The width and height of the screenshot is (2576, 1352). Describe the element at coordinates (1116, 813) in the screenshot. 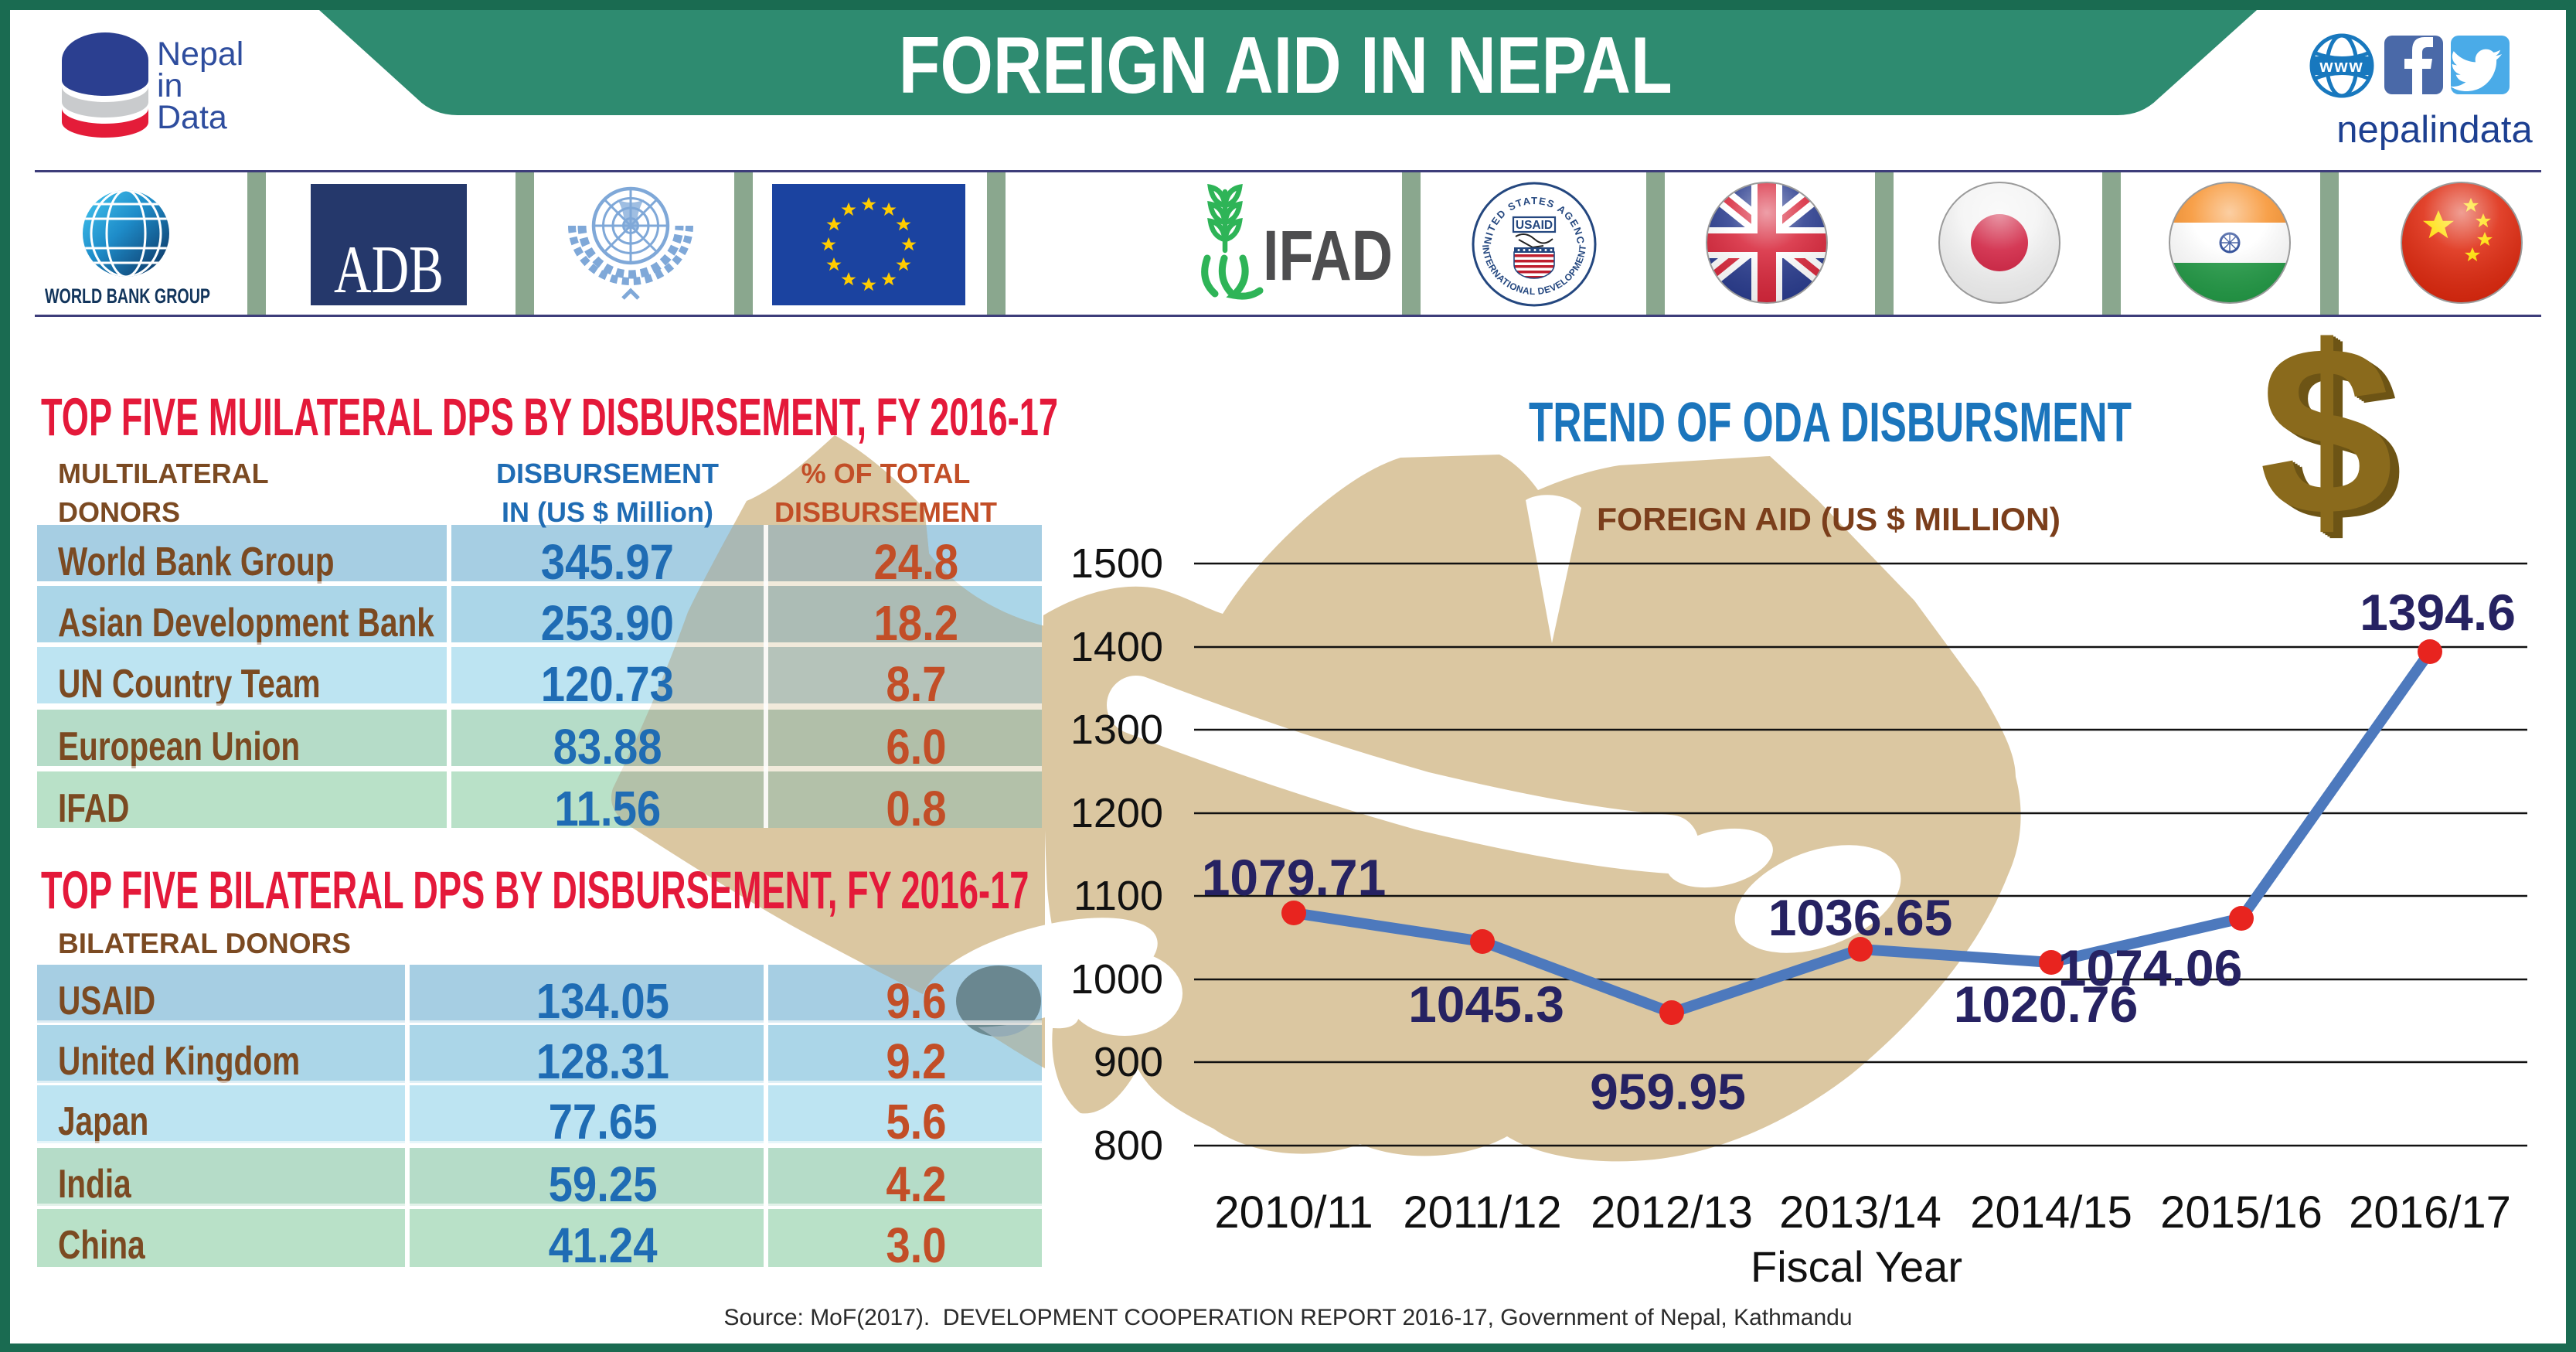

I see `svg-text: 1200` at that location.